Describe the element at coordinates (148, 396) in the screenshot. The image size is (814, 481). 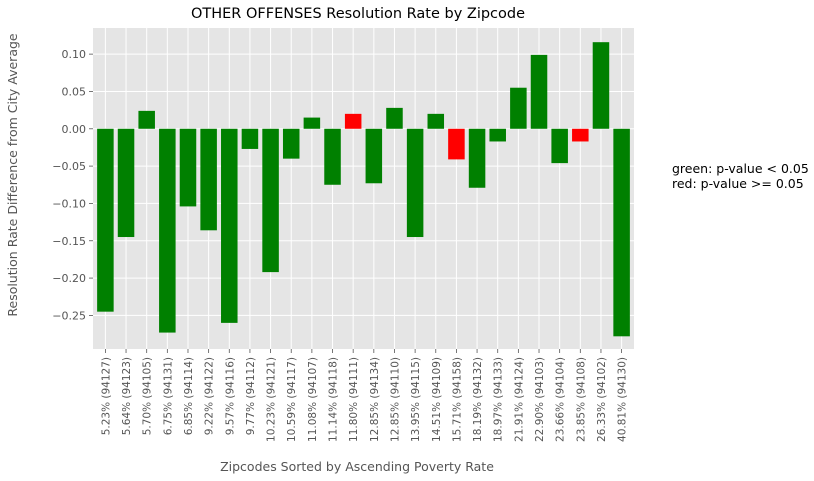
I see `x-tick-label: 5.70% (94105)` at that location.